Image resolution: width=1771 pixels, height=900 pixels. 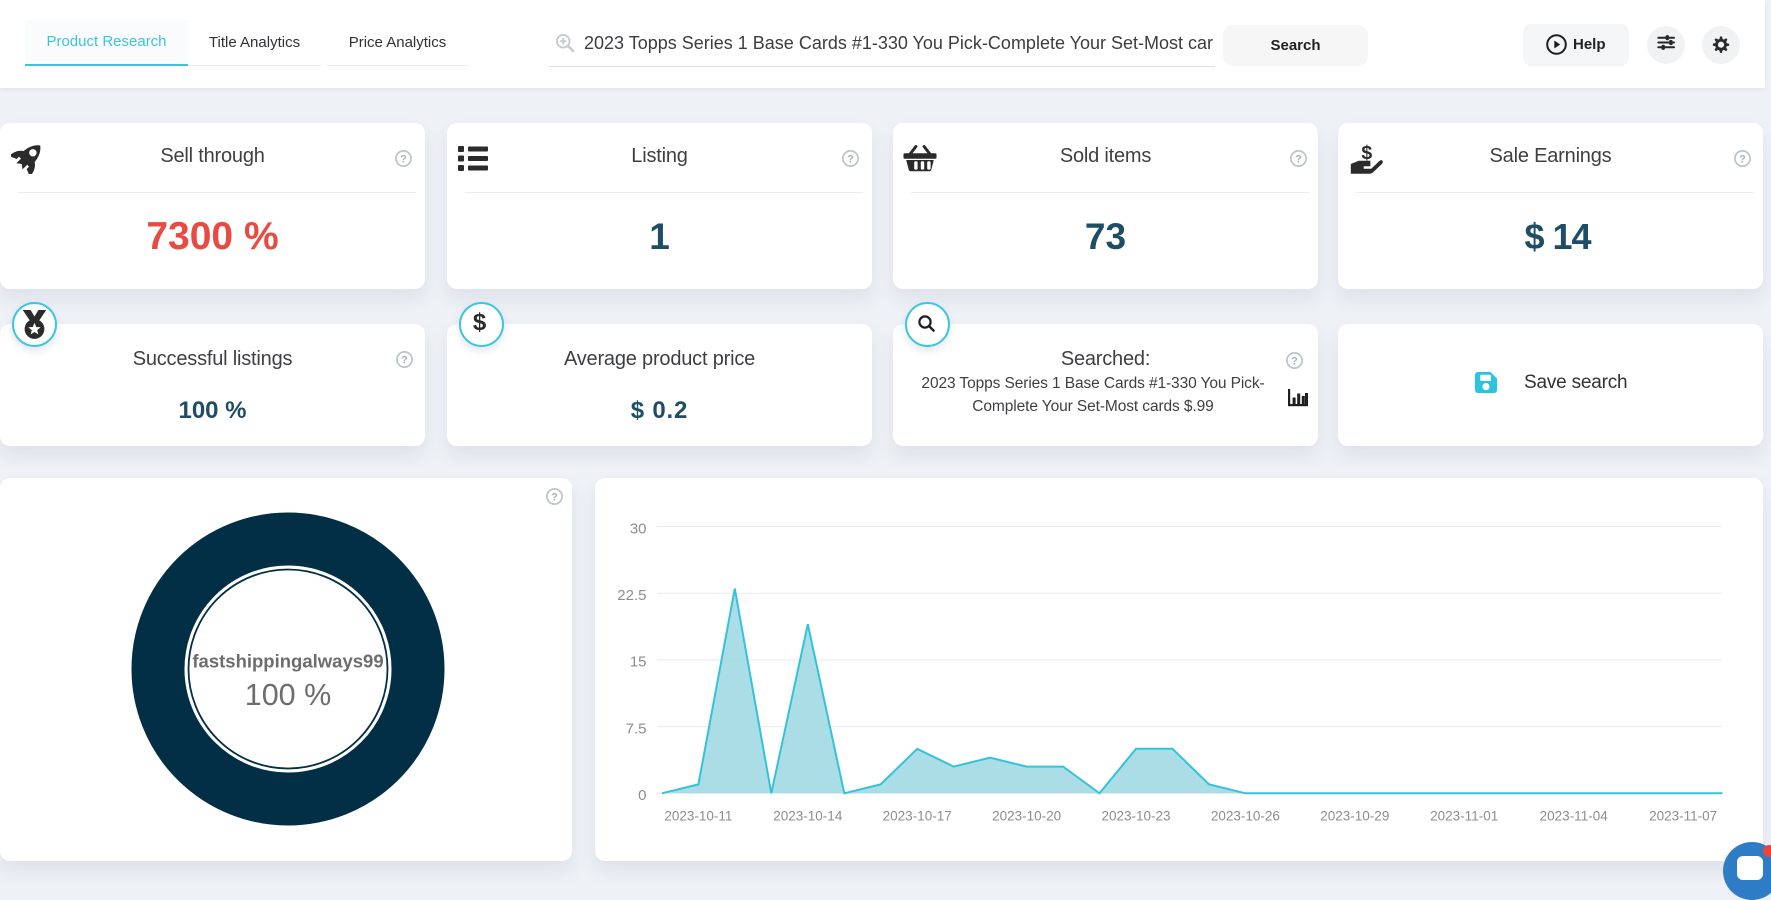 What do you see at coordinates (1026, 816) in the screenshot?
I see `svg-text: 2023-10-20` at bounding box center [1026, 816].